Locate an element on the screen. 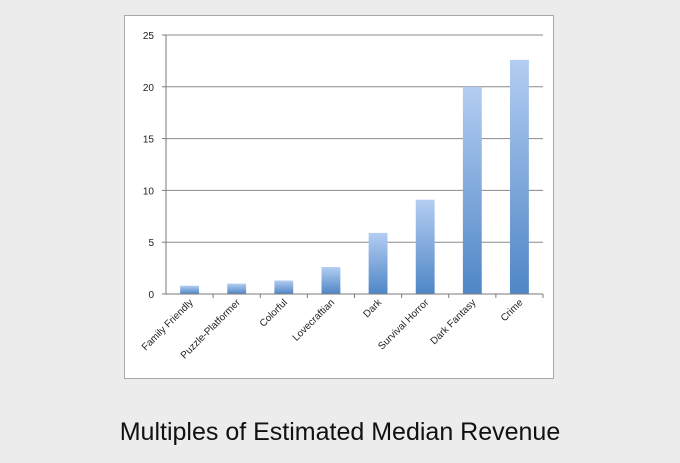 This screenshot has height=463, width=680. x-tick-label: Dark Fantasy is located at coordinates (454, 322).